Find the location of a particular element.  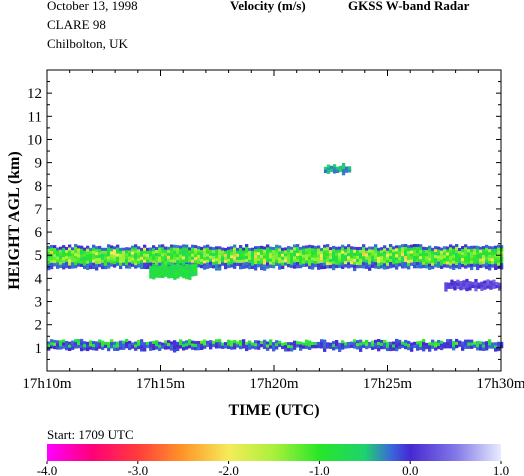

quantity-title: Velocity (m/s) is located at coordinates (268, 6).